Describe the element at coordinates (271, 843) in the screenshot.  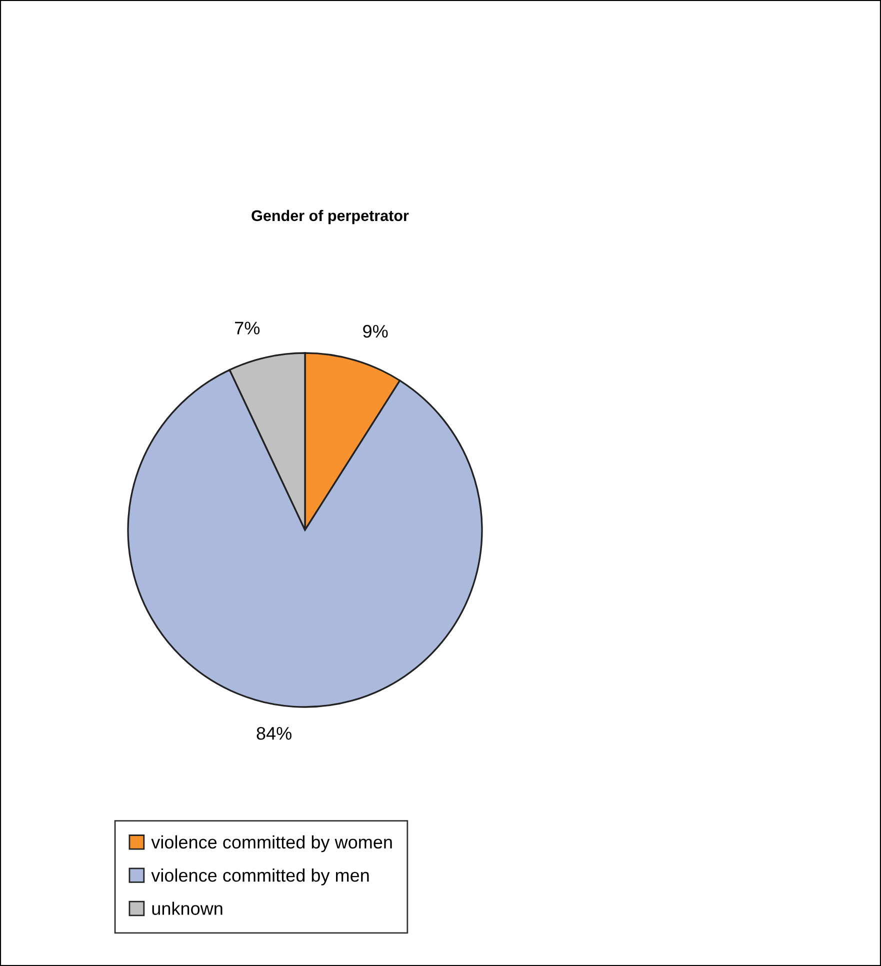
I see `legend-label: violence committed by women` at that location.